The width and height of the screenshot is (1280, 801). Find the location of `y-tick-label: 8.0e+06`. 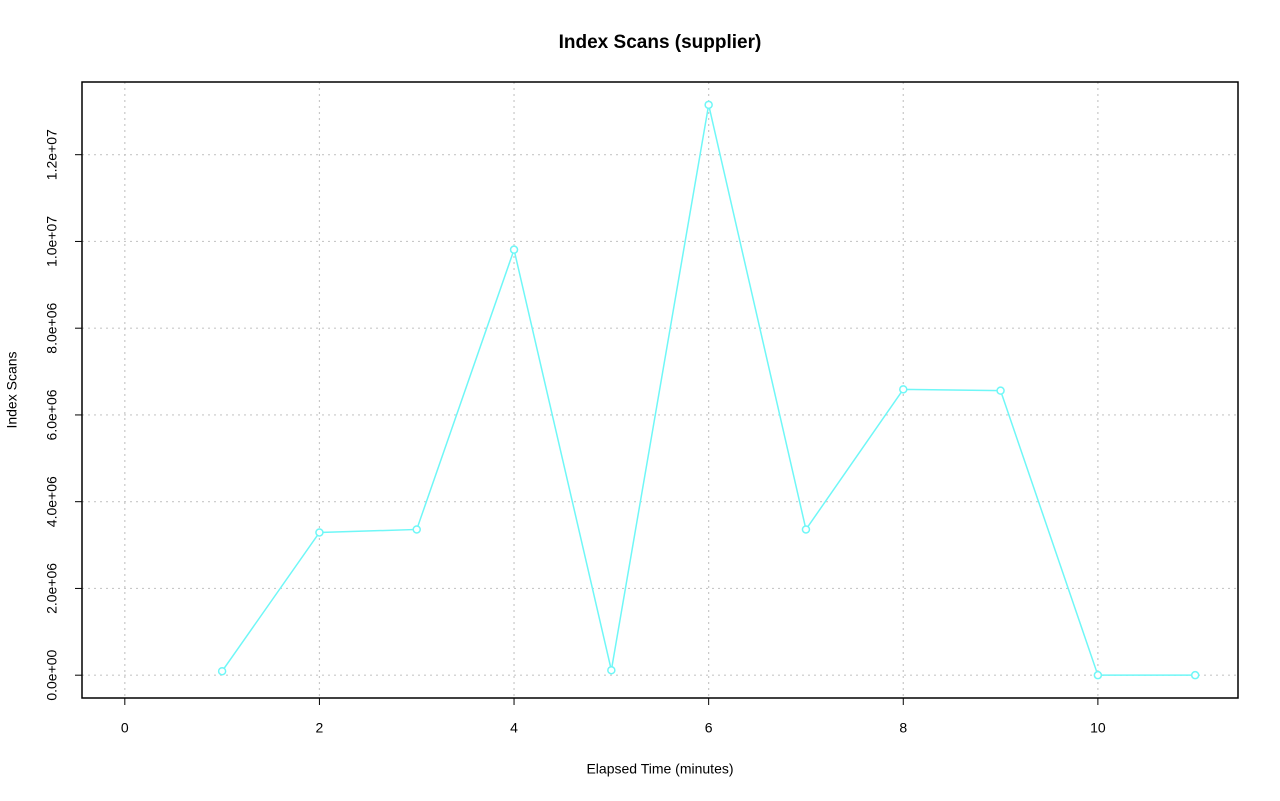

y-tick-label: 8.0e+06 is located at coordinates (52, 327).